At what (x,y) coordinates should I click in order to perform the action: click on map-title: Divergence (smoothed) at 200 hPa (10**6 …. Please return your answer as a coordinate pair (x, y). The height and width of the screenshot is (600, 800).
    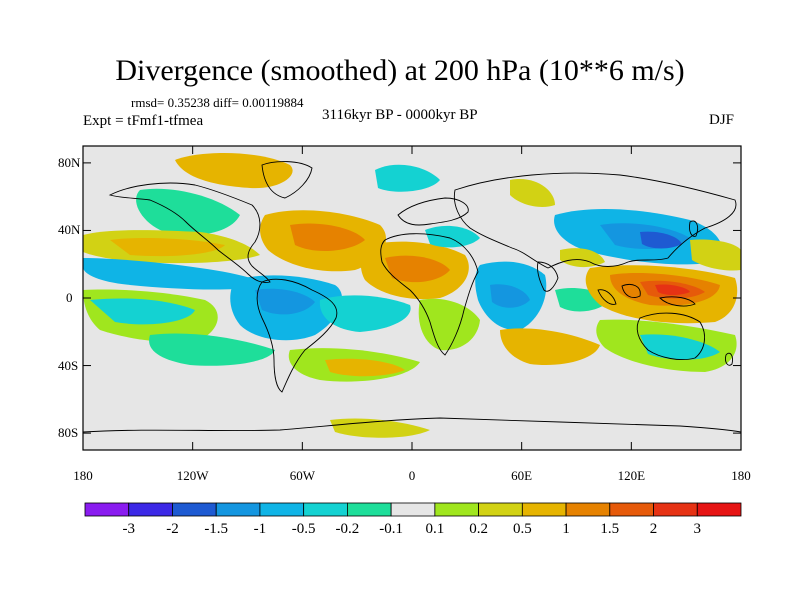
    Looking at the image, I should click on (400, 70).